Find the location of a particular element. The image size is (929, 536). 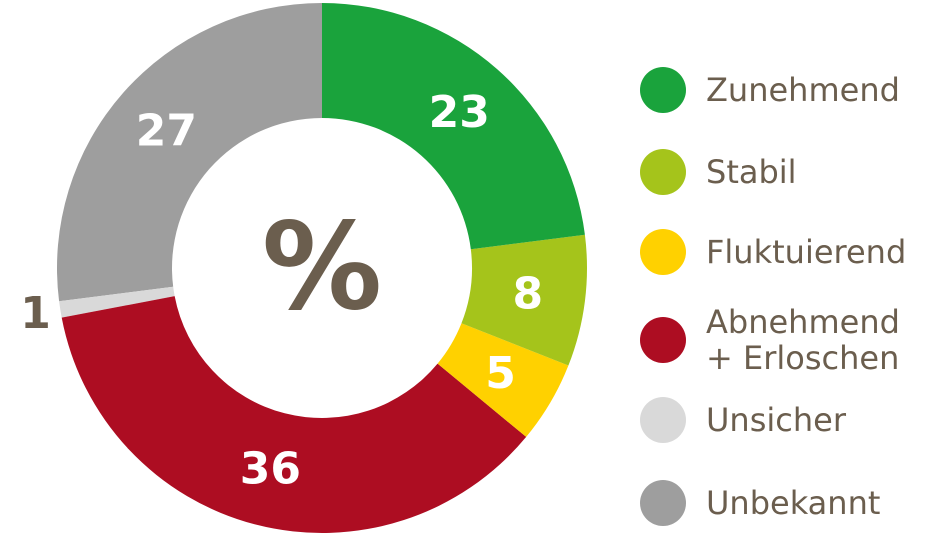

legend-label: Fluktuierend is located at coordinates (806, 252).